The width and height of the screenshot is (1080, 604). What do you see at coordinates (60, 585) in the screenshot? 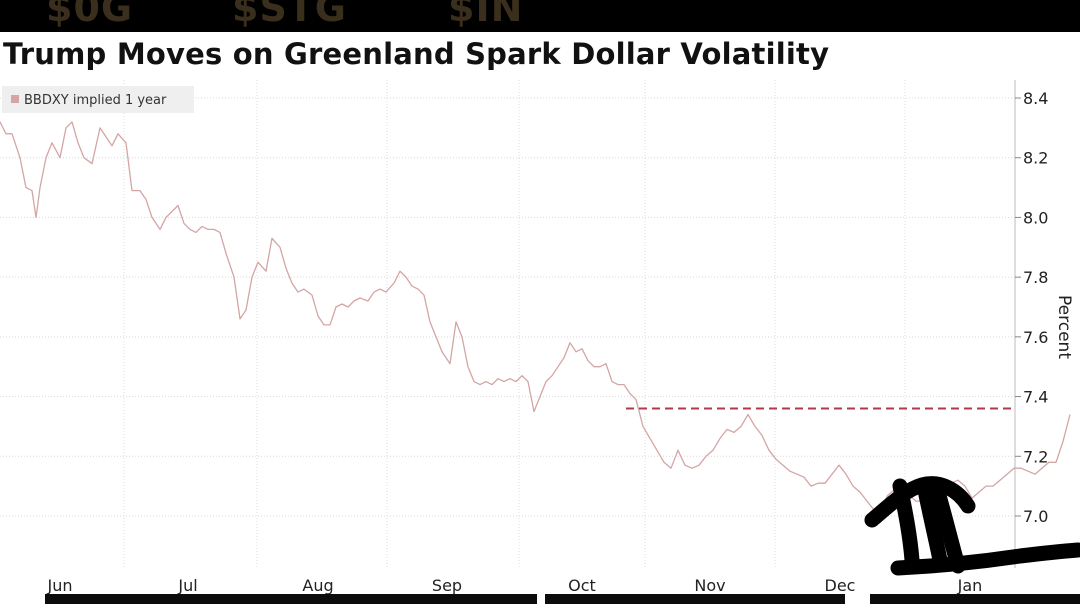
I see `x-tick-label: Jun` at bounding box center [60, 585].